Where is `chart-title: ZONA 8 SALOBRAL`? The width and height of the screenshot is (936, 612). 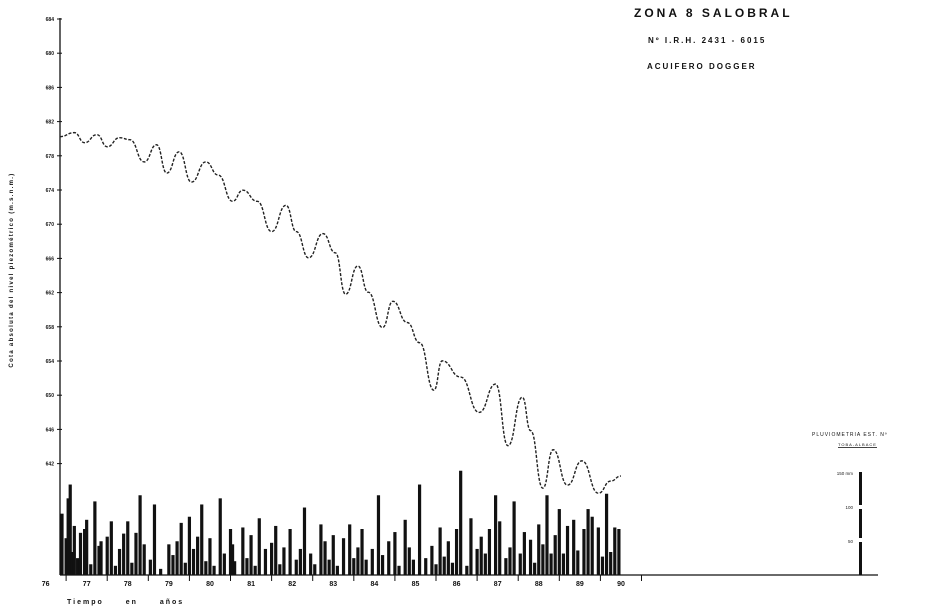 chart-title: ZONA 8 SALOBRAL is located at coordinates (713, 13).